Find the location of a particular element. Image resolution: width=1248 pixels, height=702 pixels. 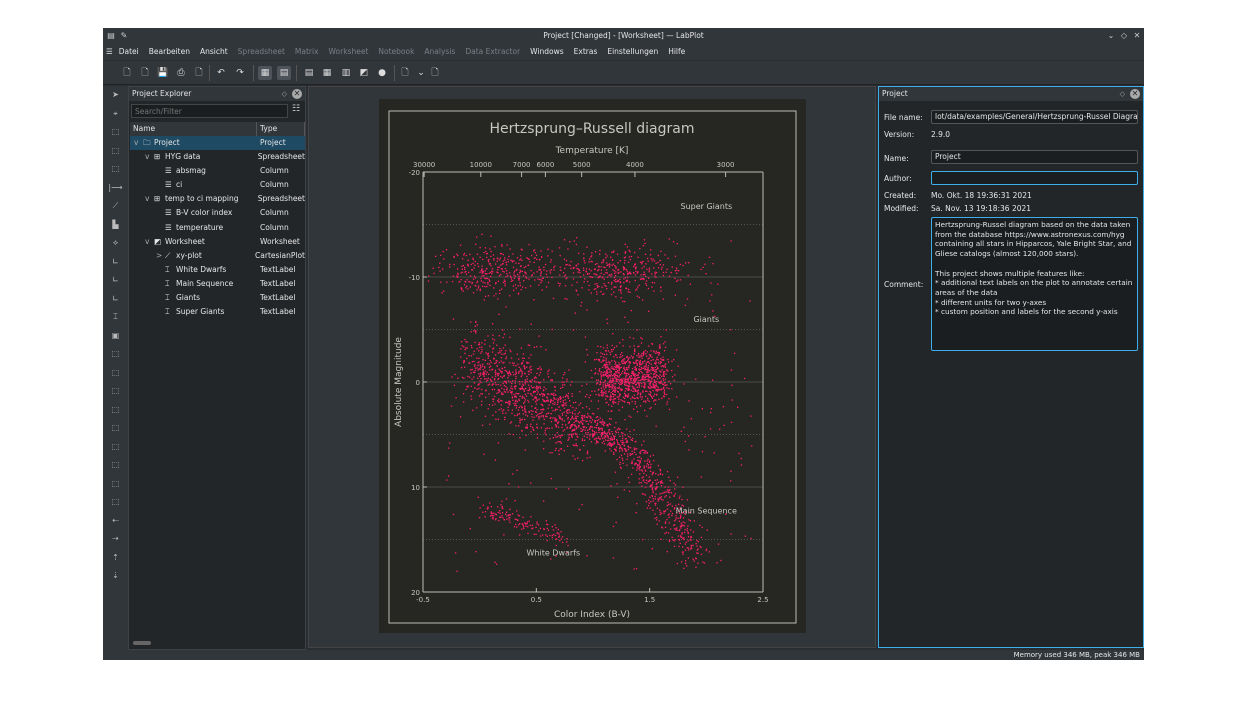

horizontal-scrollbar is located at coordinates (142, 643).